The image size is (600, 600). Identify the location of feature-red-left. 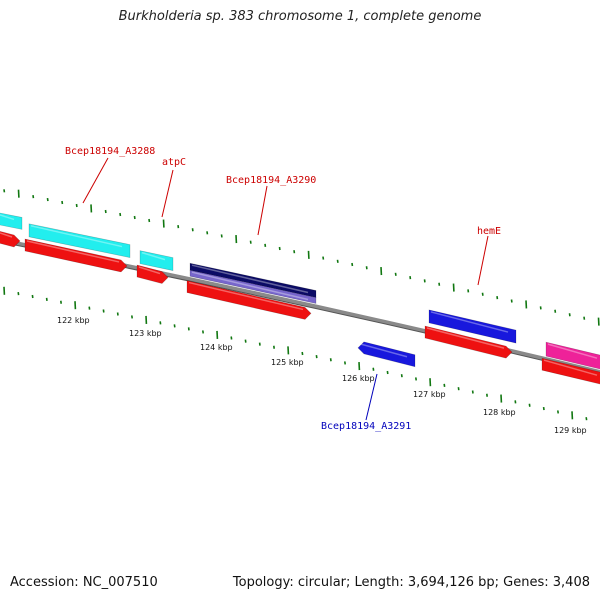
(10, 239).